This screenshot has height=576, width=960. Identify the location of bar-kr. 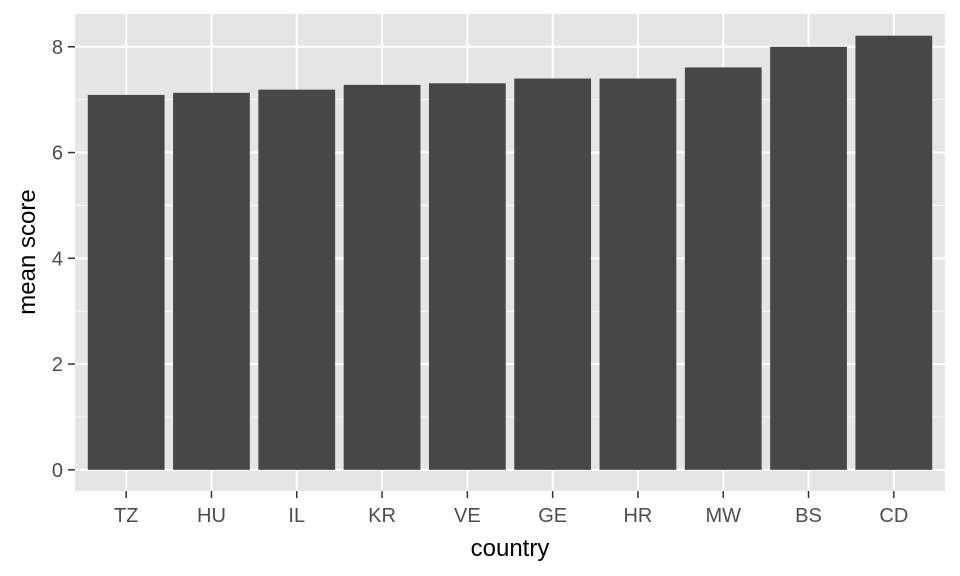
(382, 277).